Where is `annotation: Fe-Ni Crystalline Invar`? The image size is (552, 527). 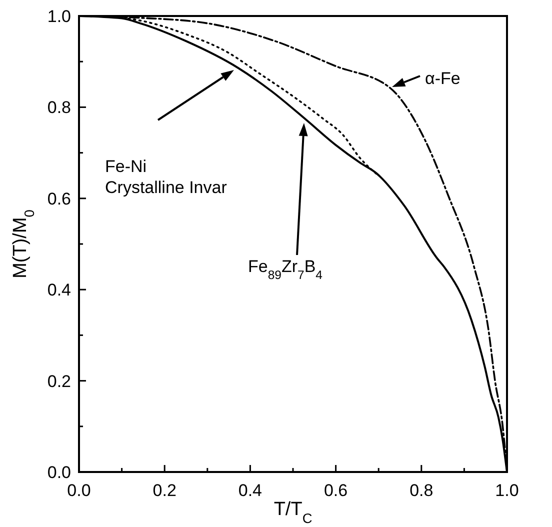 annotation: Fe-Ni Crystalline Invar is located at coordinates (166, 177).